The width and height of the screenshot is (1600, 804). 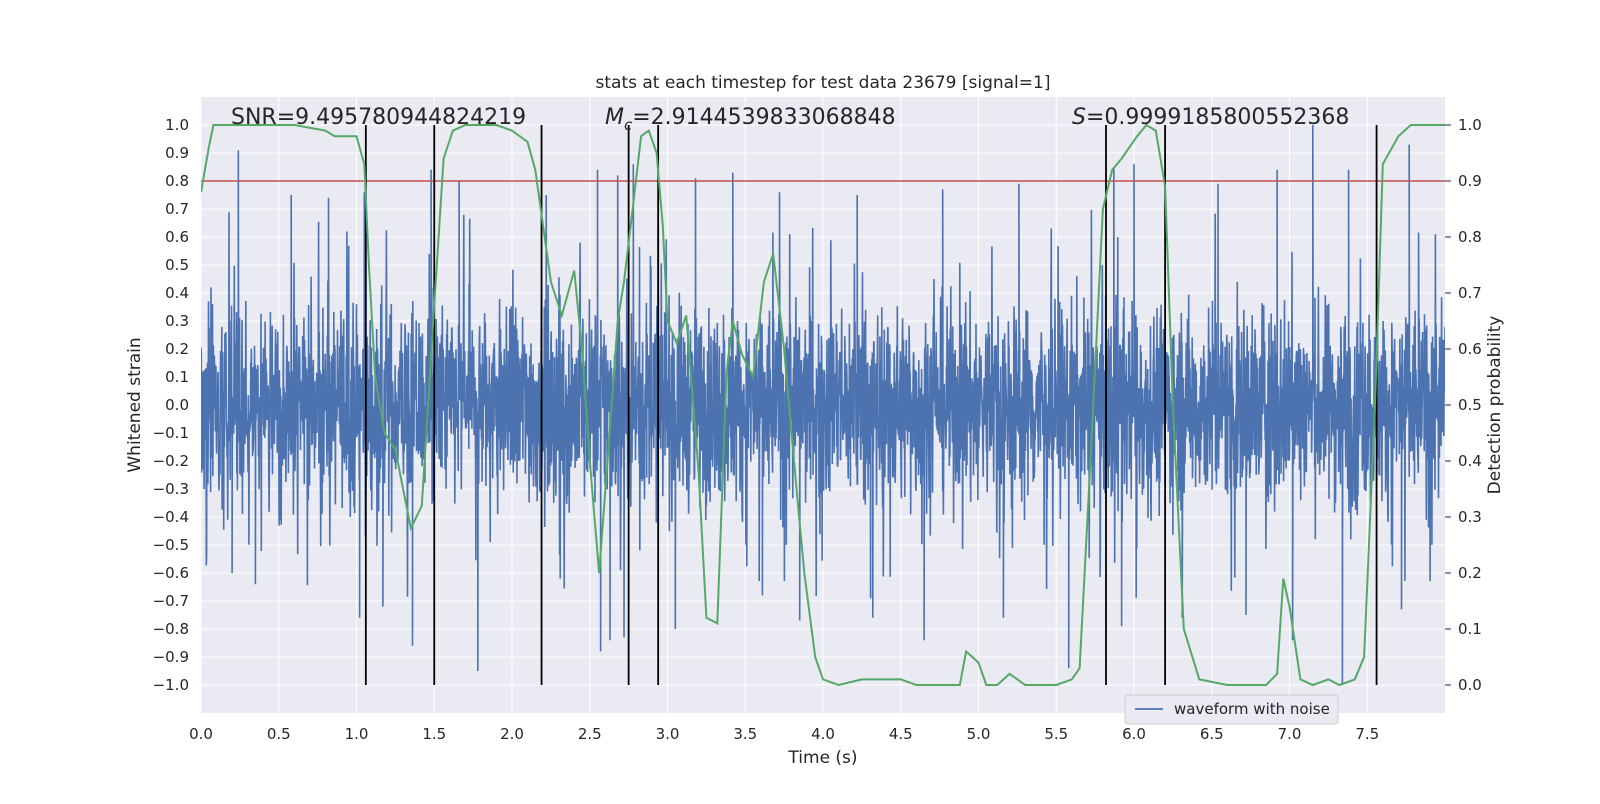 What do you see at coordinates (979, 734) in the screenshot?
I see `x-tick-label: 5.0` at bounding box center [979, 734].